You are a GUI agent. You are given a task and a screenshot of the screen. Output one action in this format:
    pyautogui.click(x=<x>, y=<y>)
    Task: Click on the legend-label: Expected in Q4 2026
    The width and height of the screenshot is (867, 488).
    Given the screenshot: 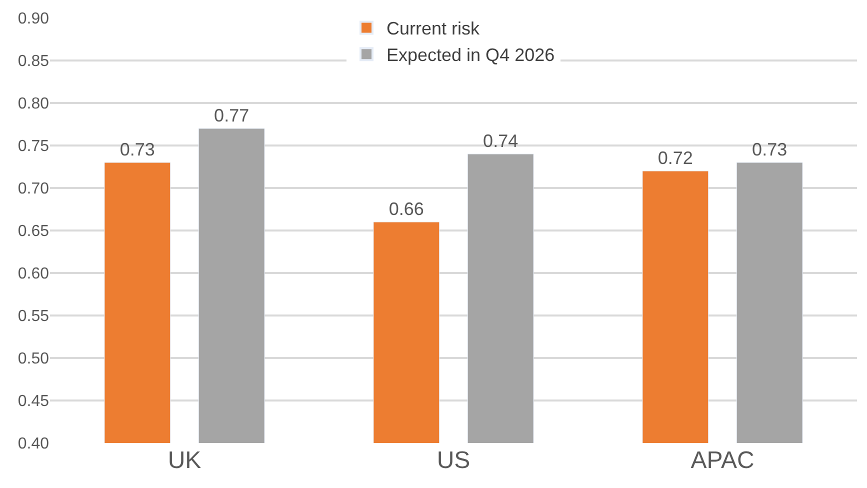 What is the action you would take?
    pyautogui.click(x=470, y=55)
    